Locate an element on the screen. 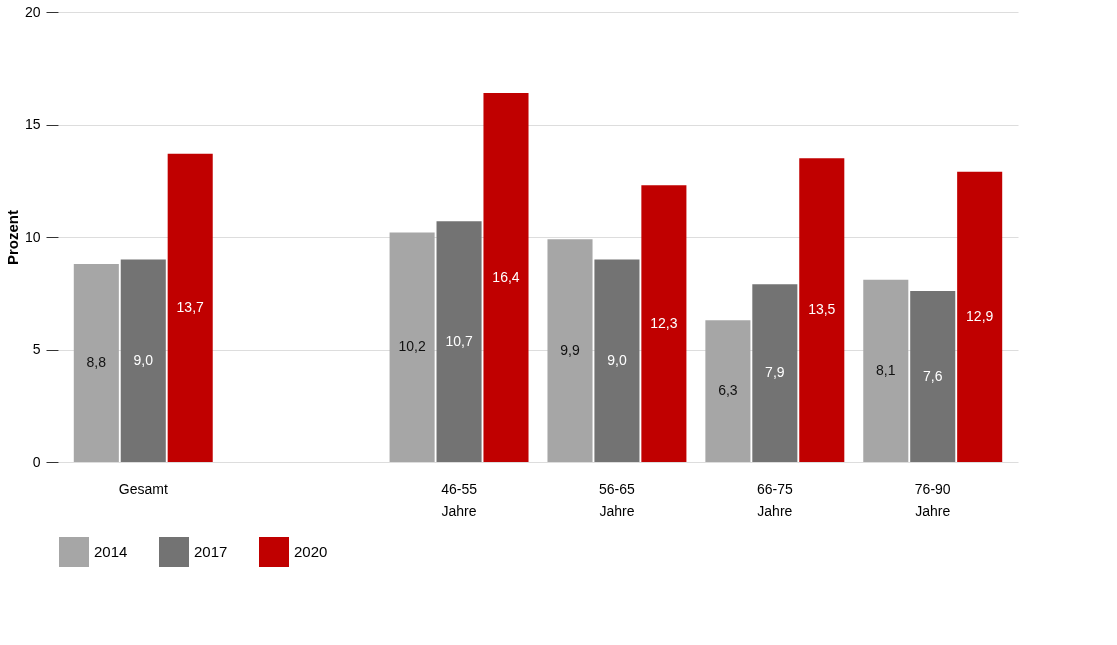  data-label: 10,7 is located at coordinates (459, 340).